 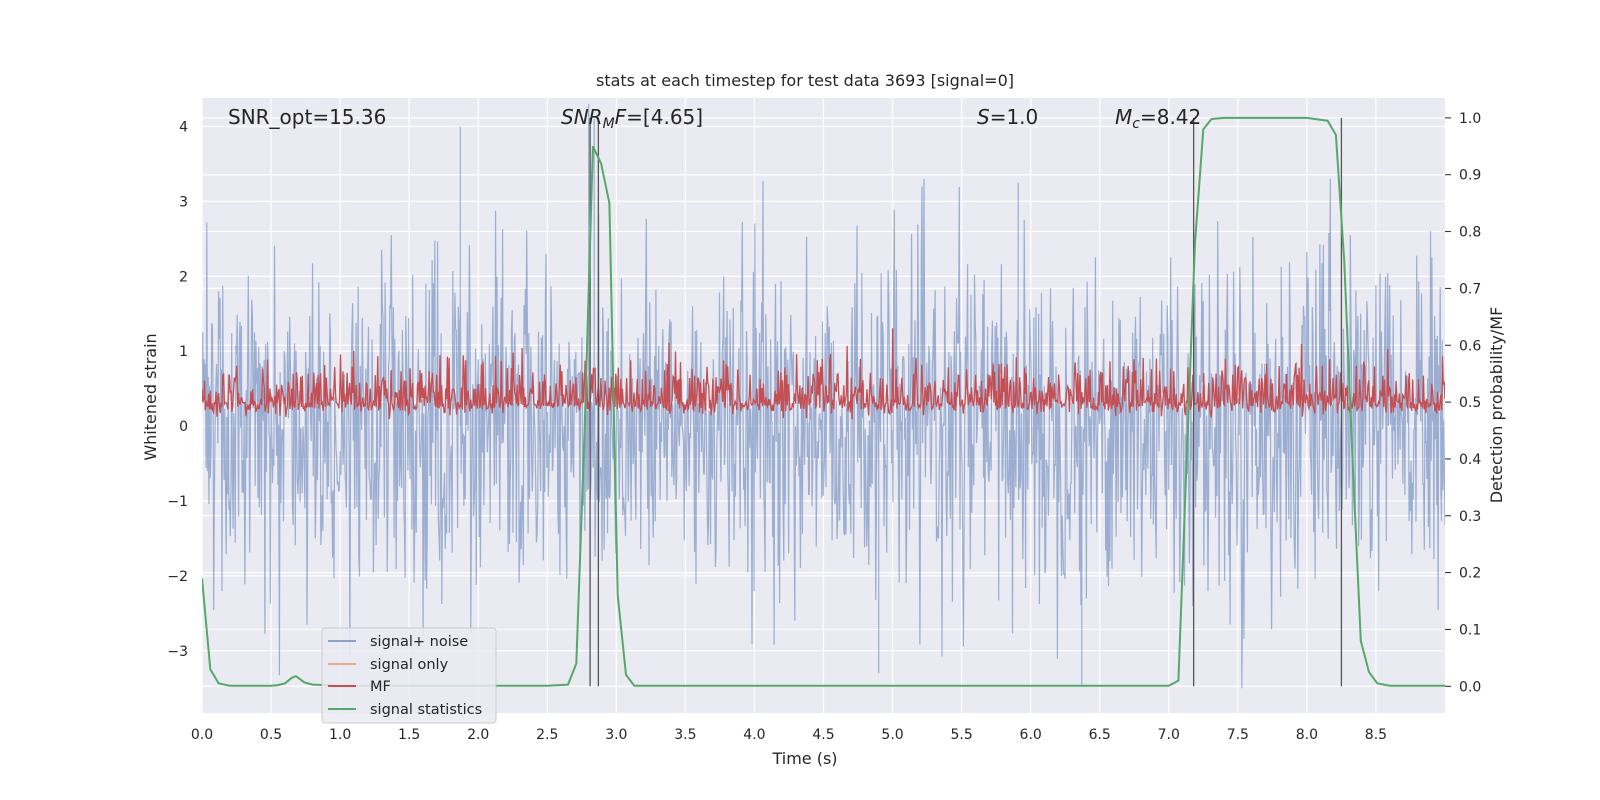 I want to click on x-tick-label: 1.5, so click(x=409, y=735).